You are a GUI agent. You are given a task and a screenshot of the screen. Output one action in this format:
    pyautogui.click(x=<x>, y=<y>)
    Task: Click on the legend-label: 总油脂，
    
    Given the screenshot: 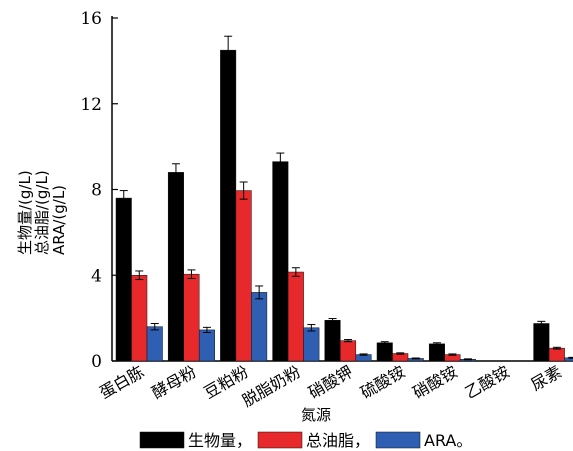 What is the action you would take?
    pyautogui.click(x=338, y=440)
    